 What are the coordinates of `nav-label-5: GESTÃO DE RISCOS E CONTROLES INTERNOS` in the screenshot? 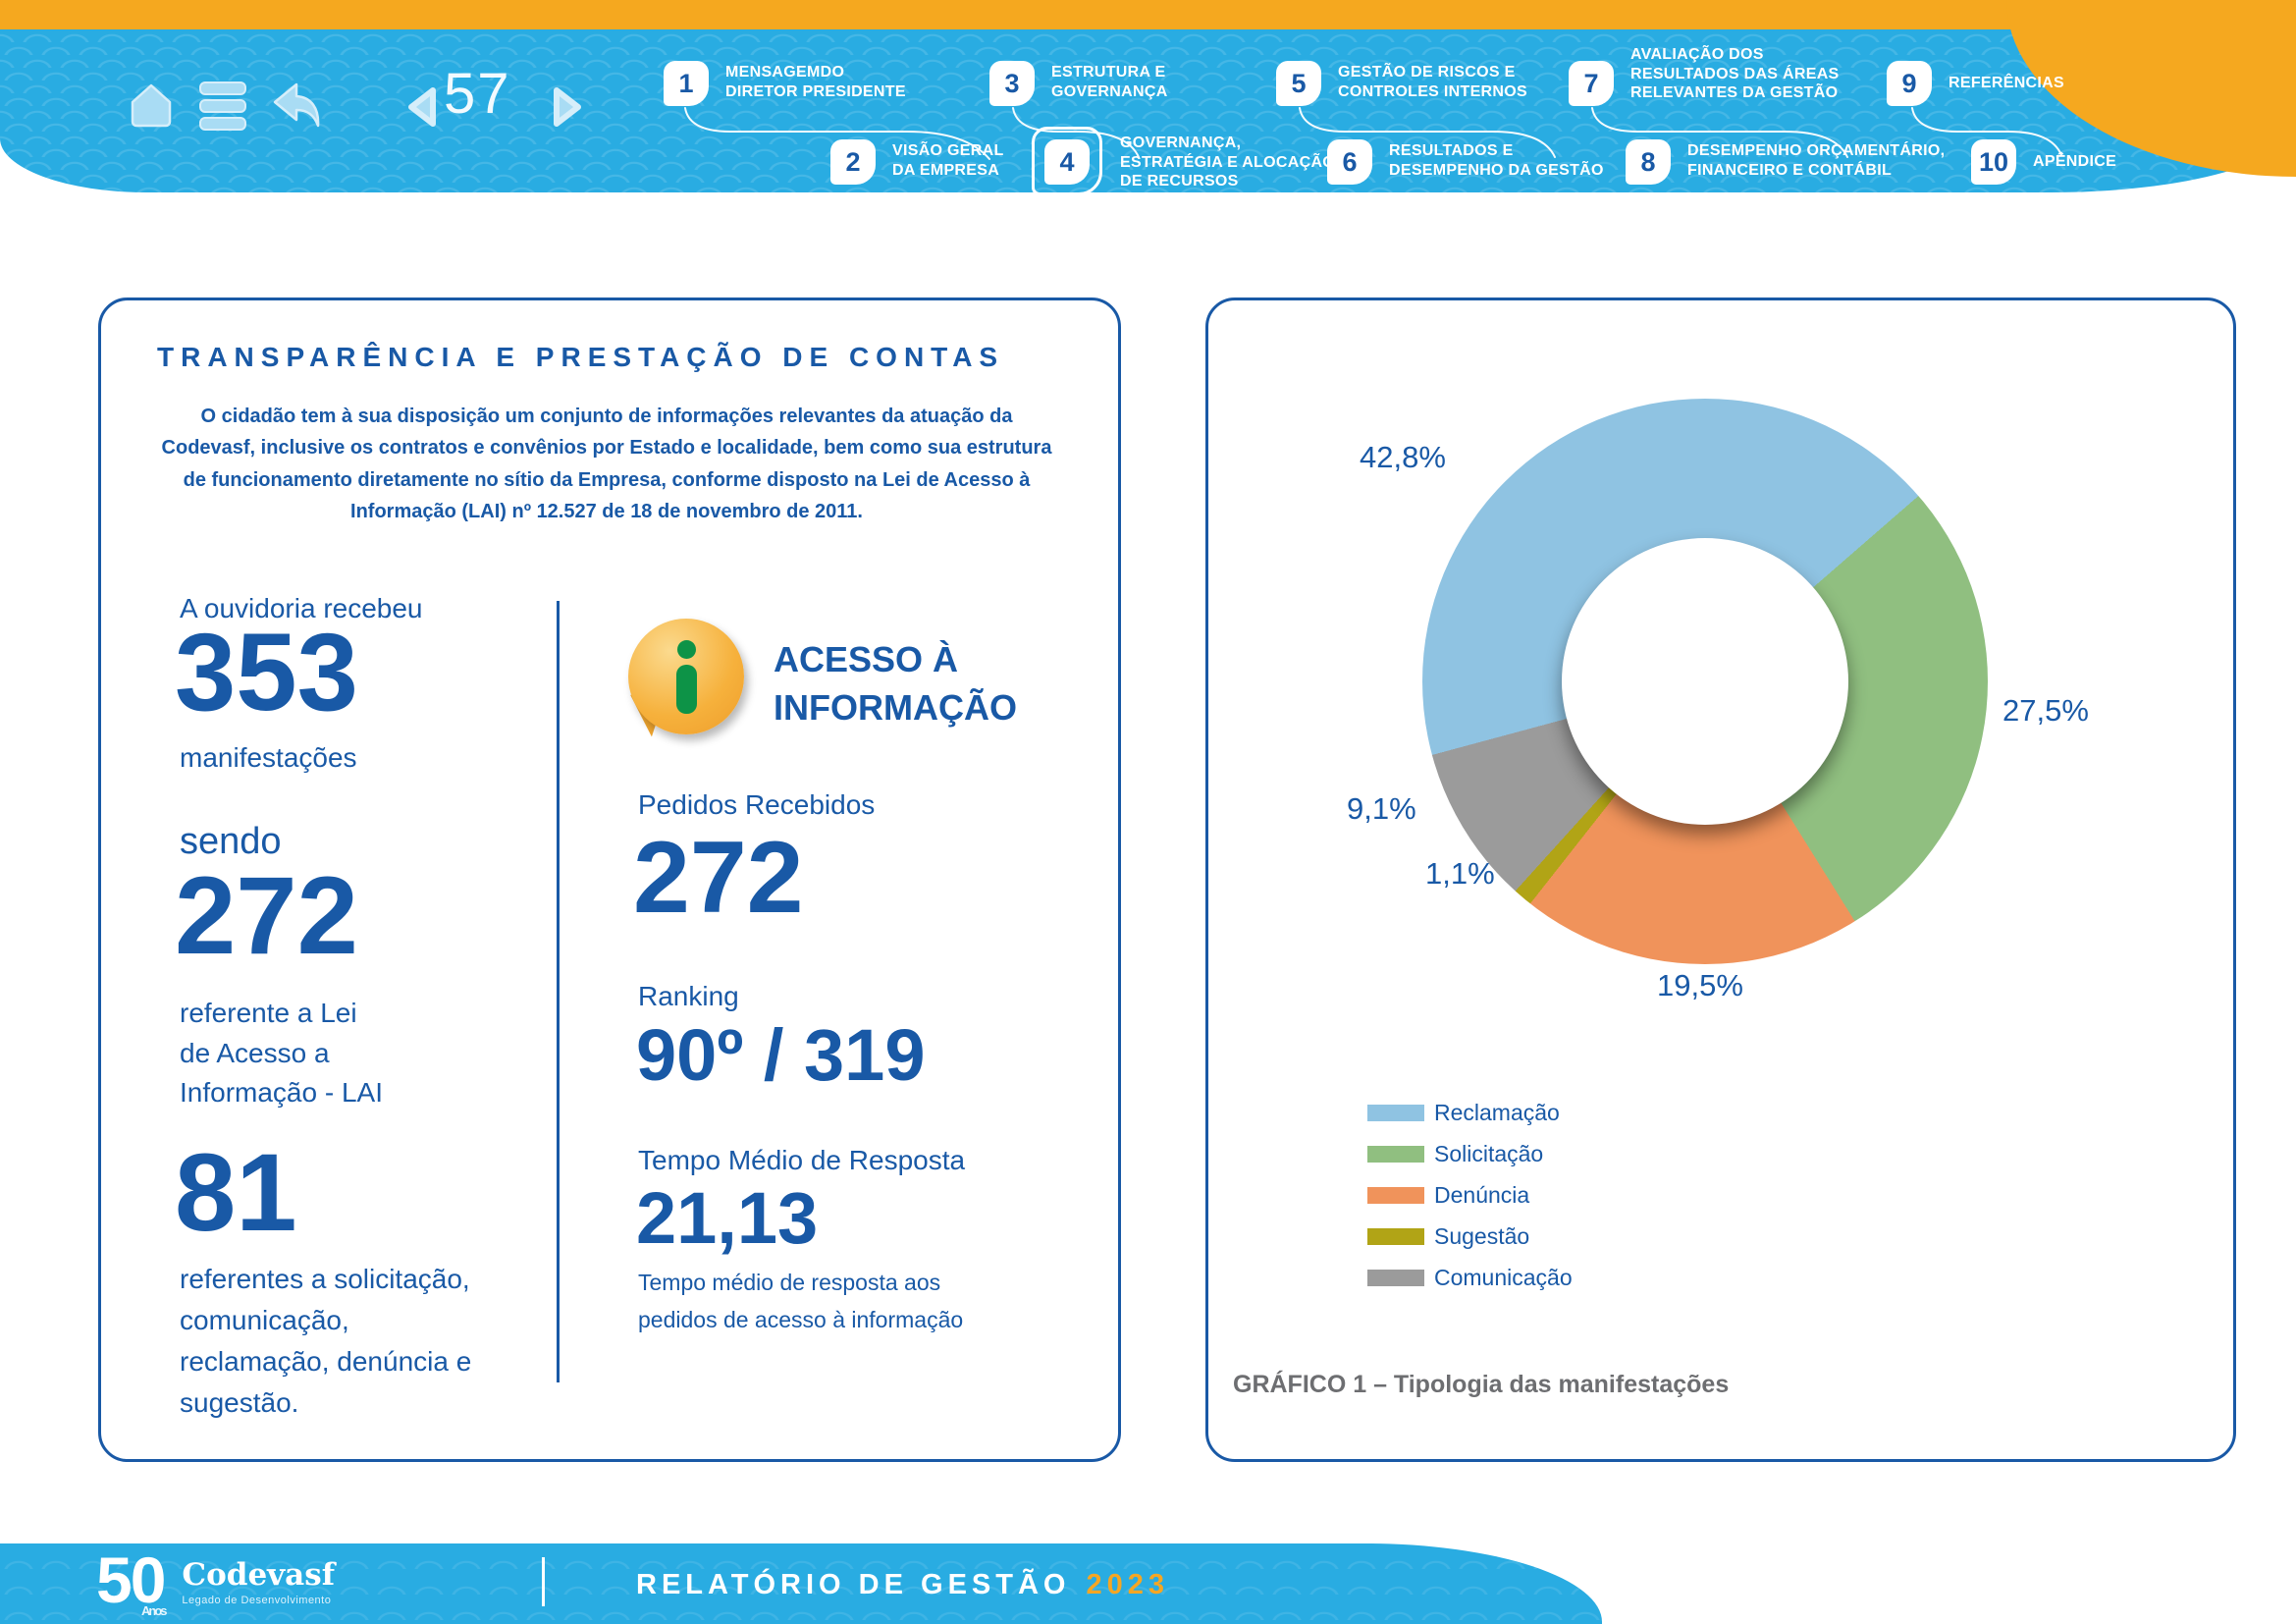 It's located at (1432, 82).